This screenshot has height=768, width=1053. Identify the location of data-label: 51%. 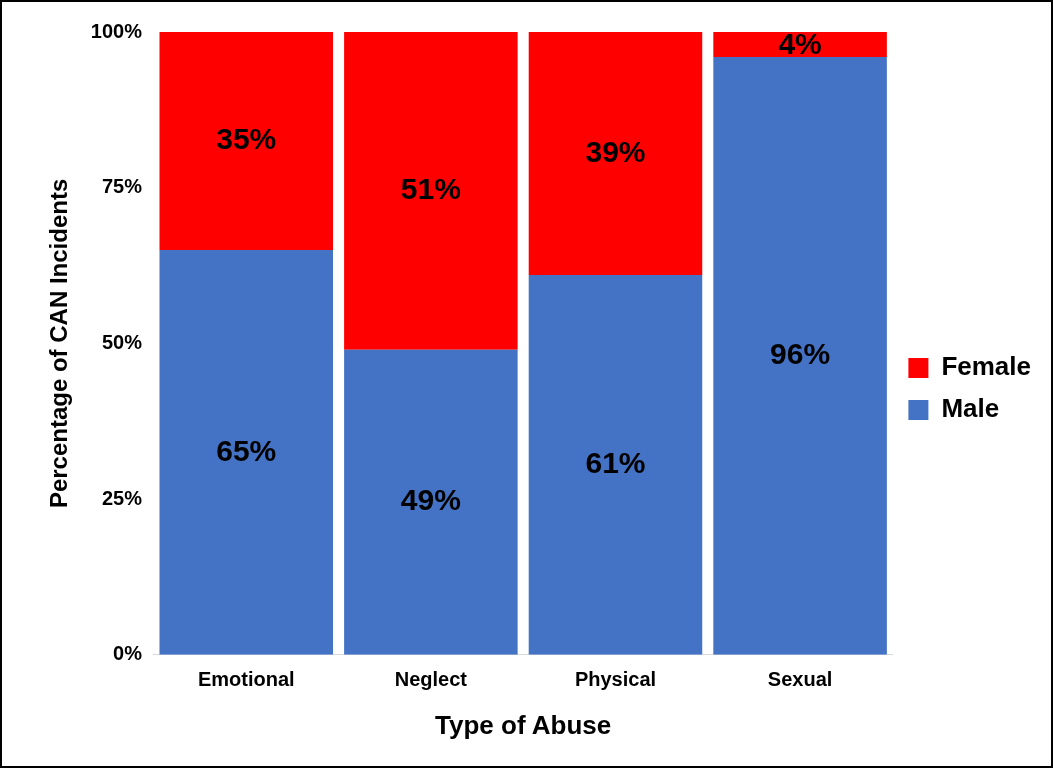
(430, 189).